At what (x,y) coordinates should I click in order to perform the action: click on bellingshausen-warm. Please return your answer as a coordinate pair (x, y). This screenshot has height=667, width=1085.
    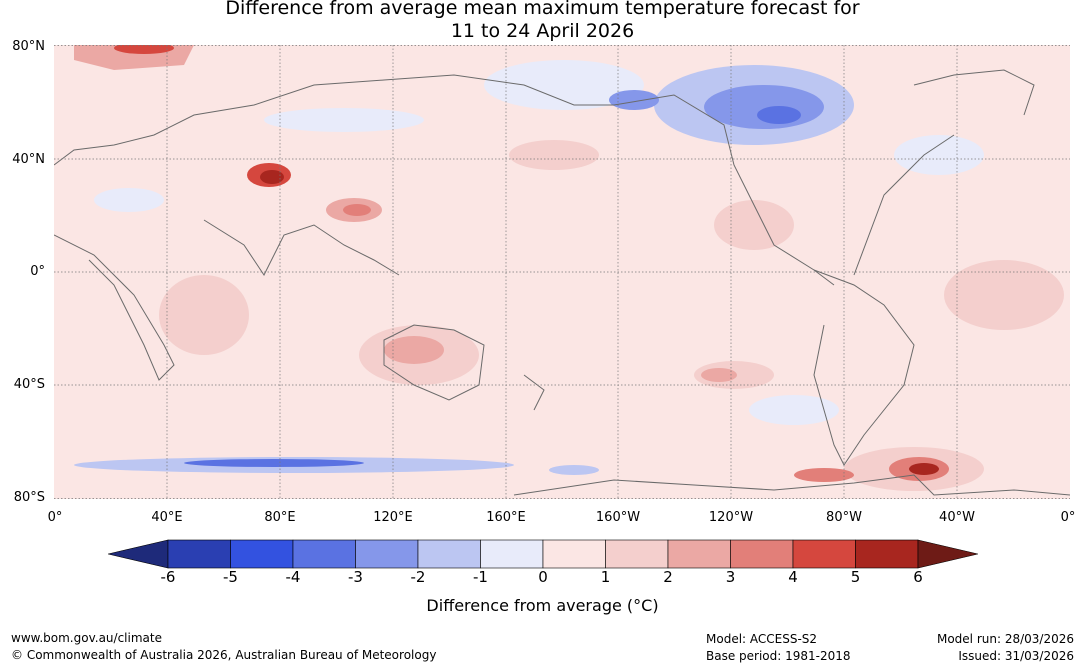
    Looking at the image, I should click on (824, 475).